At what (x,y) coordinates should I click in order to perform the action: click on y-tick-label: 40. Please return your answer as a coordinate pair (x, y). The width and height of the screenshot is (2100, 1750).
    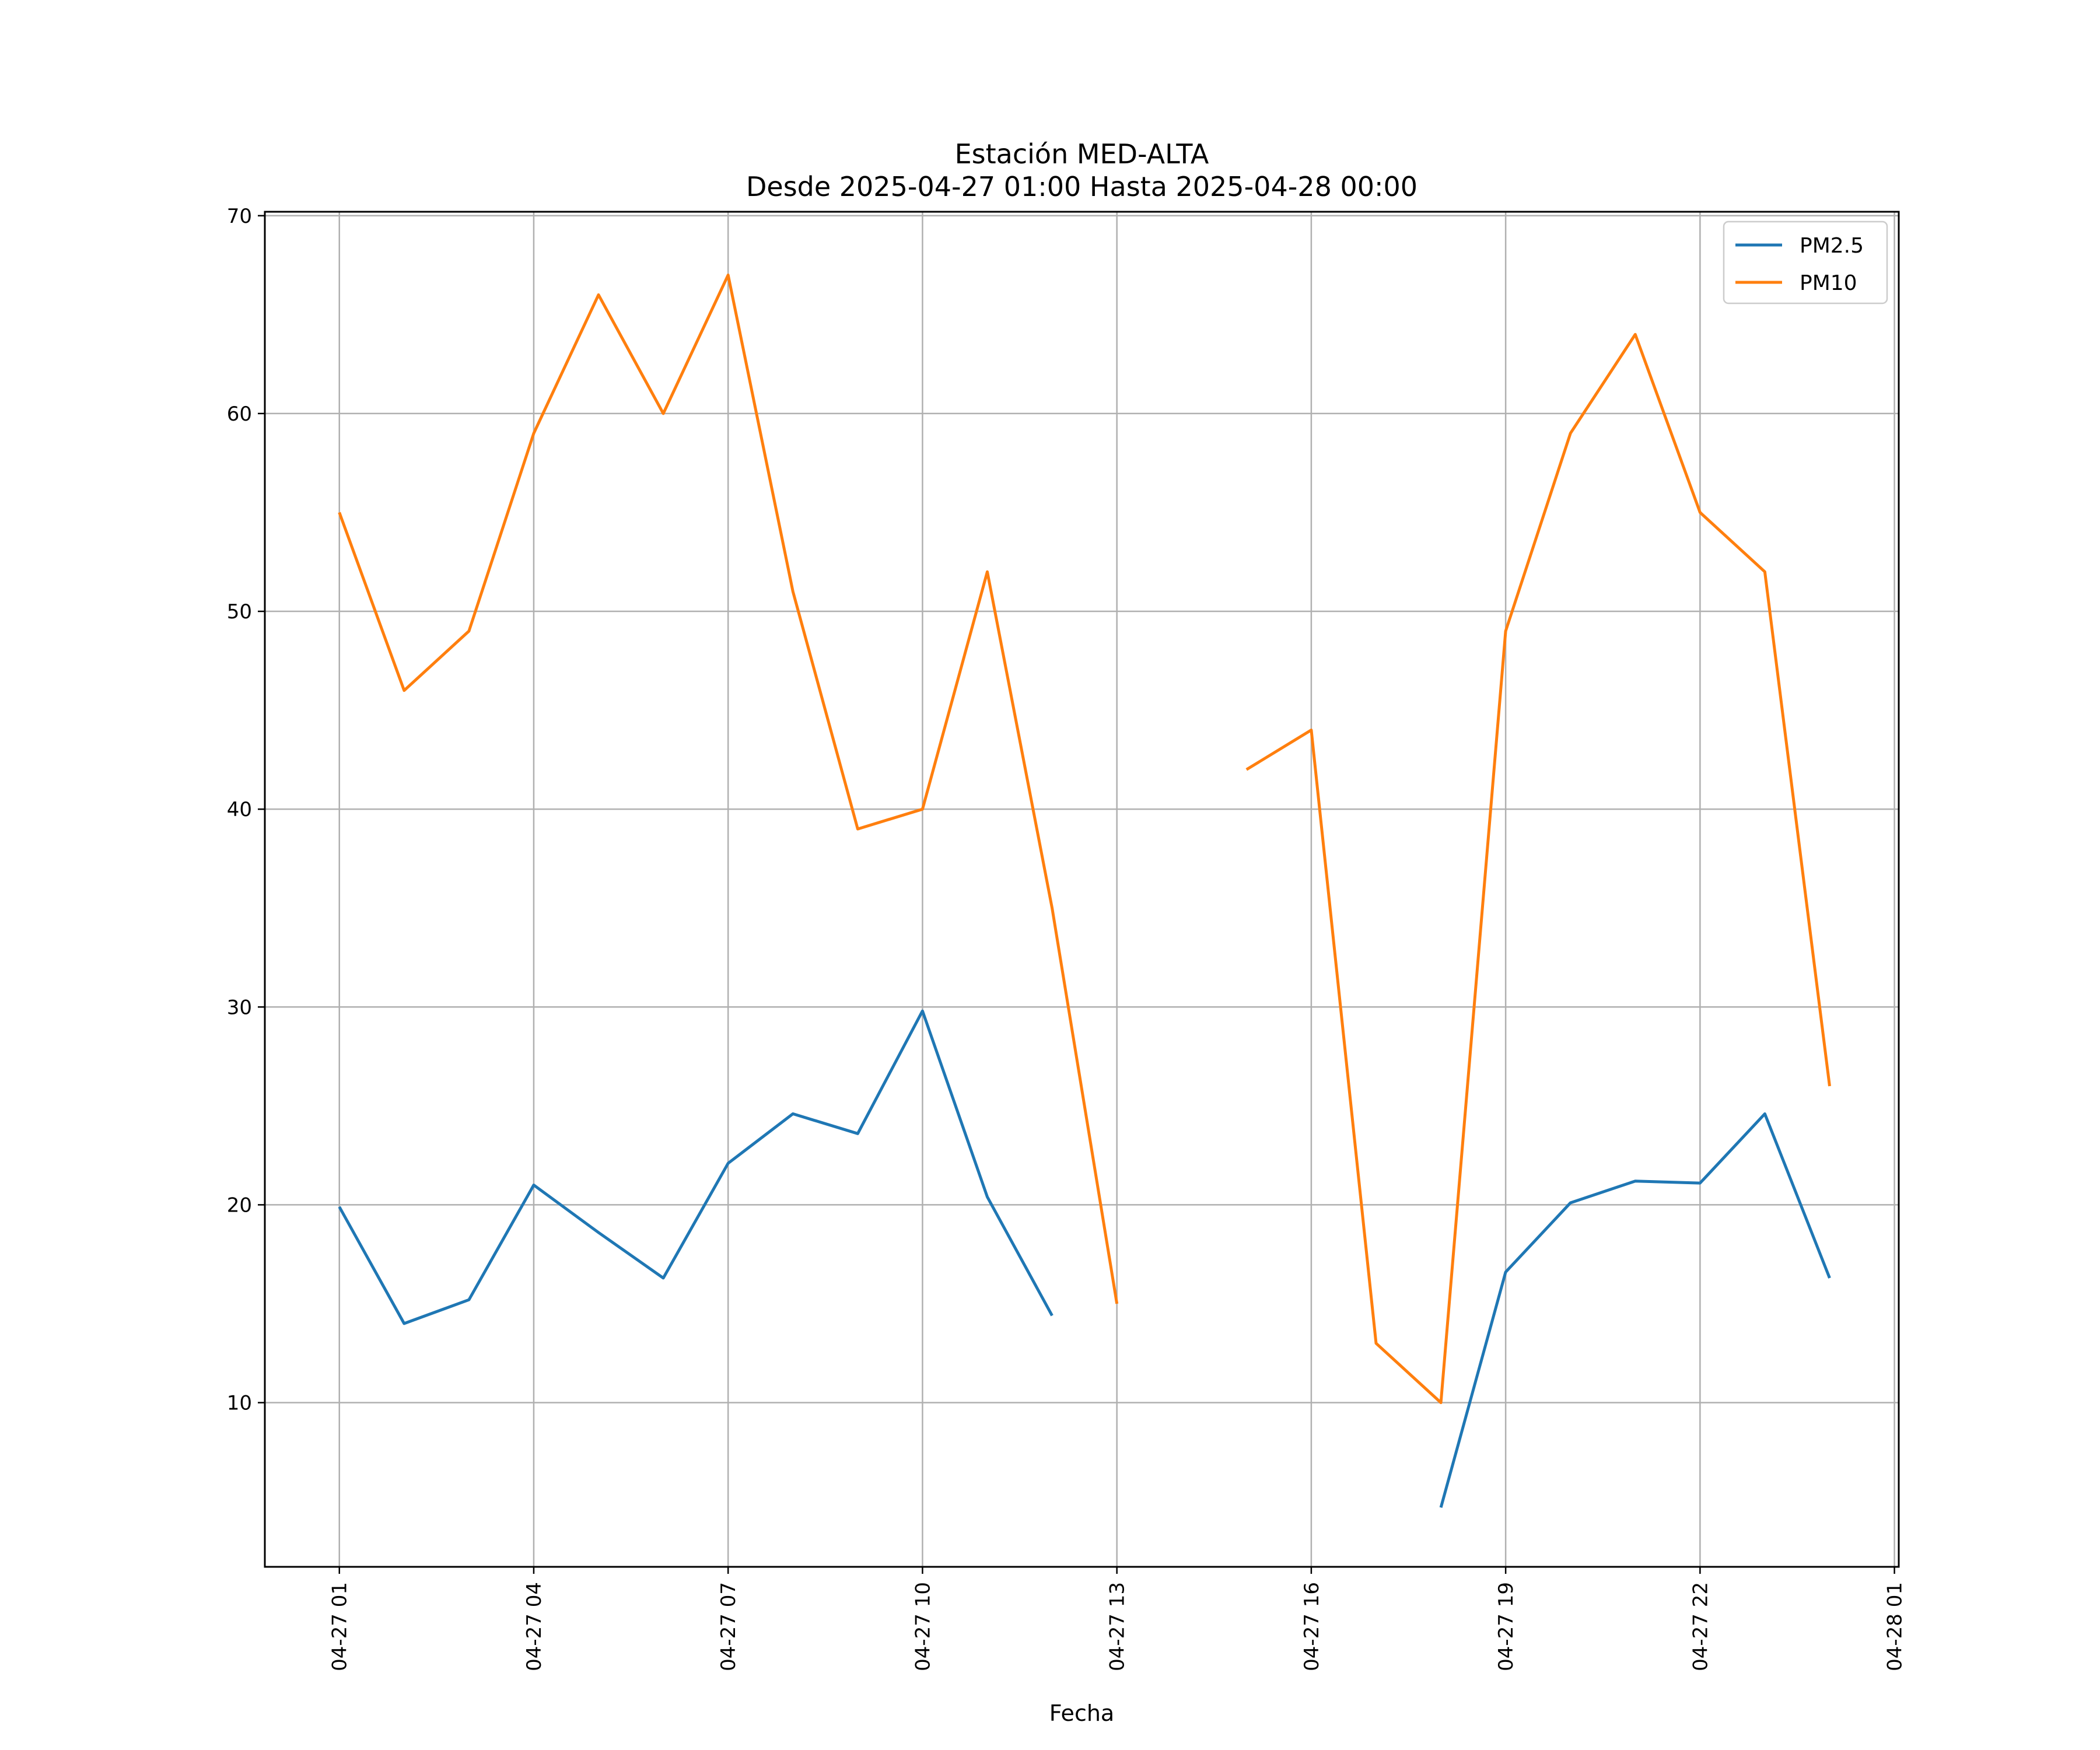
    Looking at the image, I should click on (239, 809).